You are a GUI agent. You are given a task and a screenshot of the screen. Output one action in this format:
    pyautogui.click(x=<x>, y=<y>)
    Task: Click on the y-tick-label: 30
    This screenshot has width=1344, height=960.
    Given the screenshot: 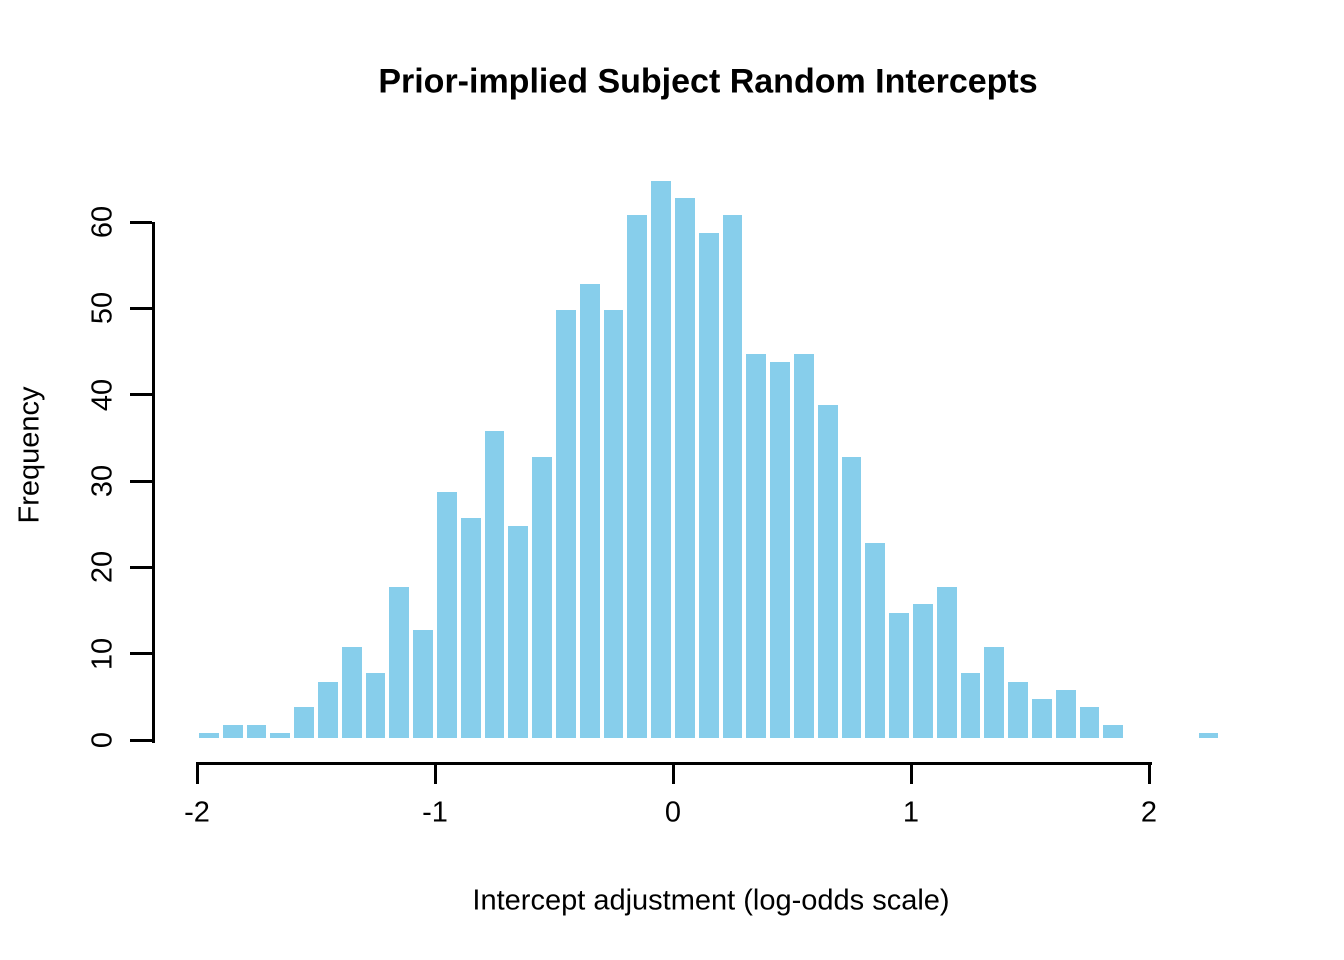 What is the action you would take?
    pyautogui.click(x=102, y=481)
    